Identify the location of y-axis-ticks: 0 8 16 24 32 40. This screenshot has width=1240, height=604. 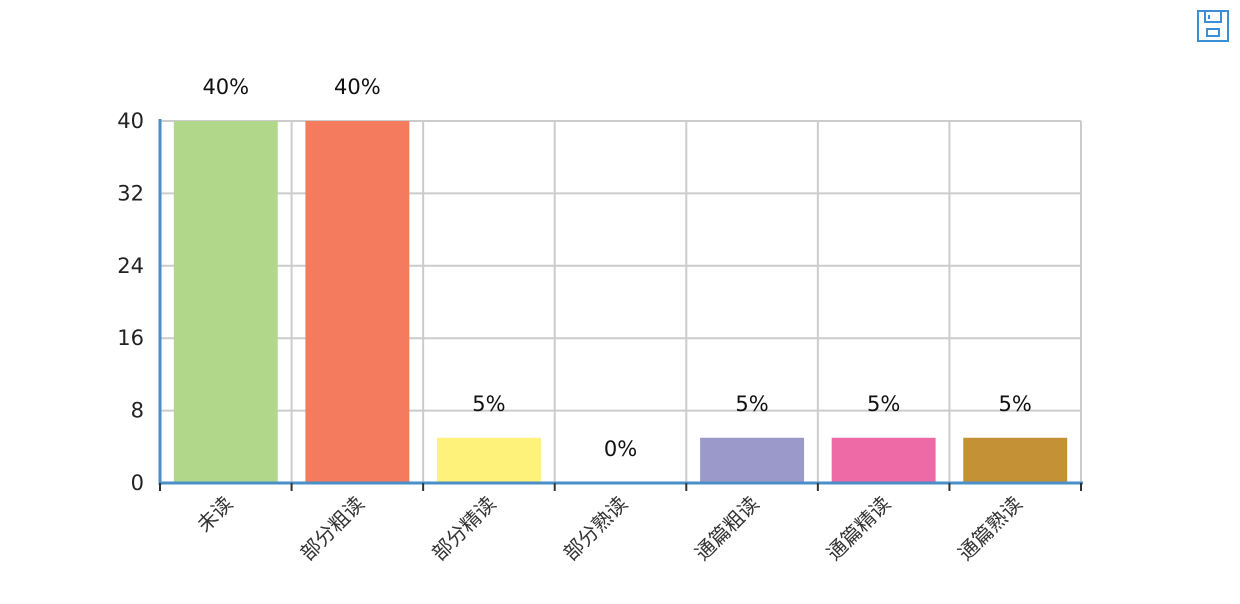
(130, 302).